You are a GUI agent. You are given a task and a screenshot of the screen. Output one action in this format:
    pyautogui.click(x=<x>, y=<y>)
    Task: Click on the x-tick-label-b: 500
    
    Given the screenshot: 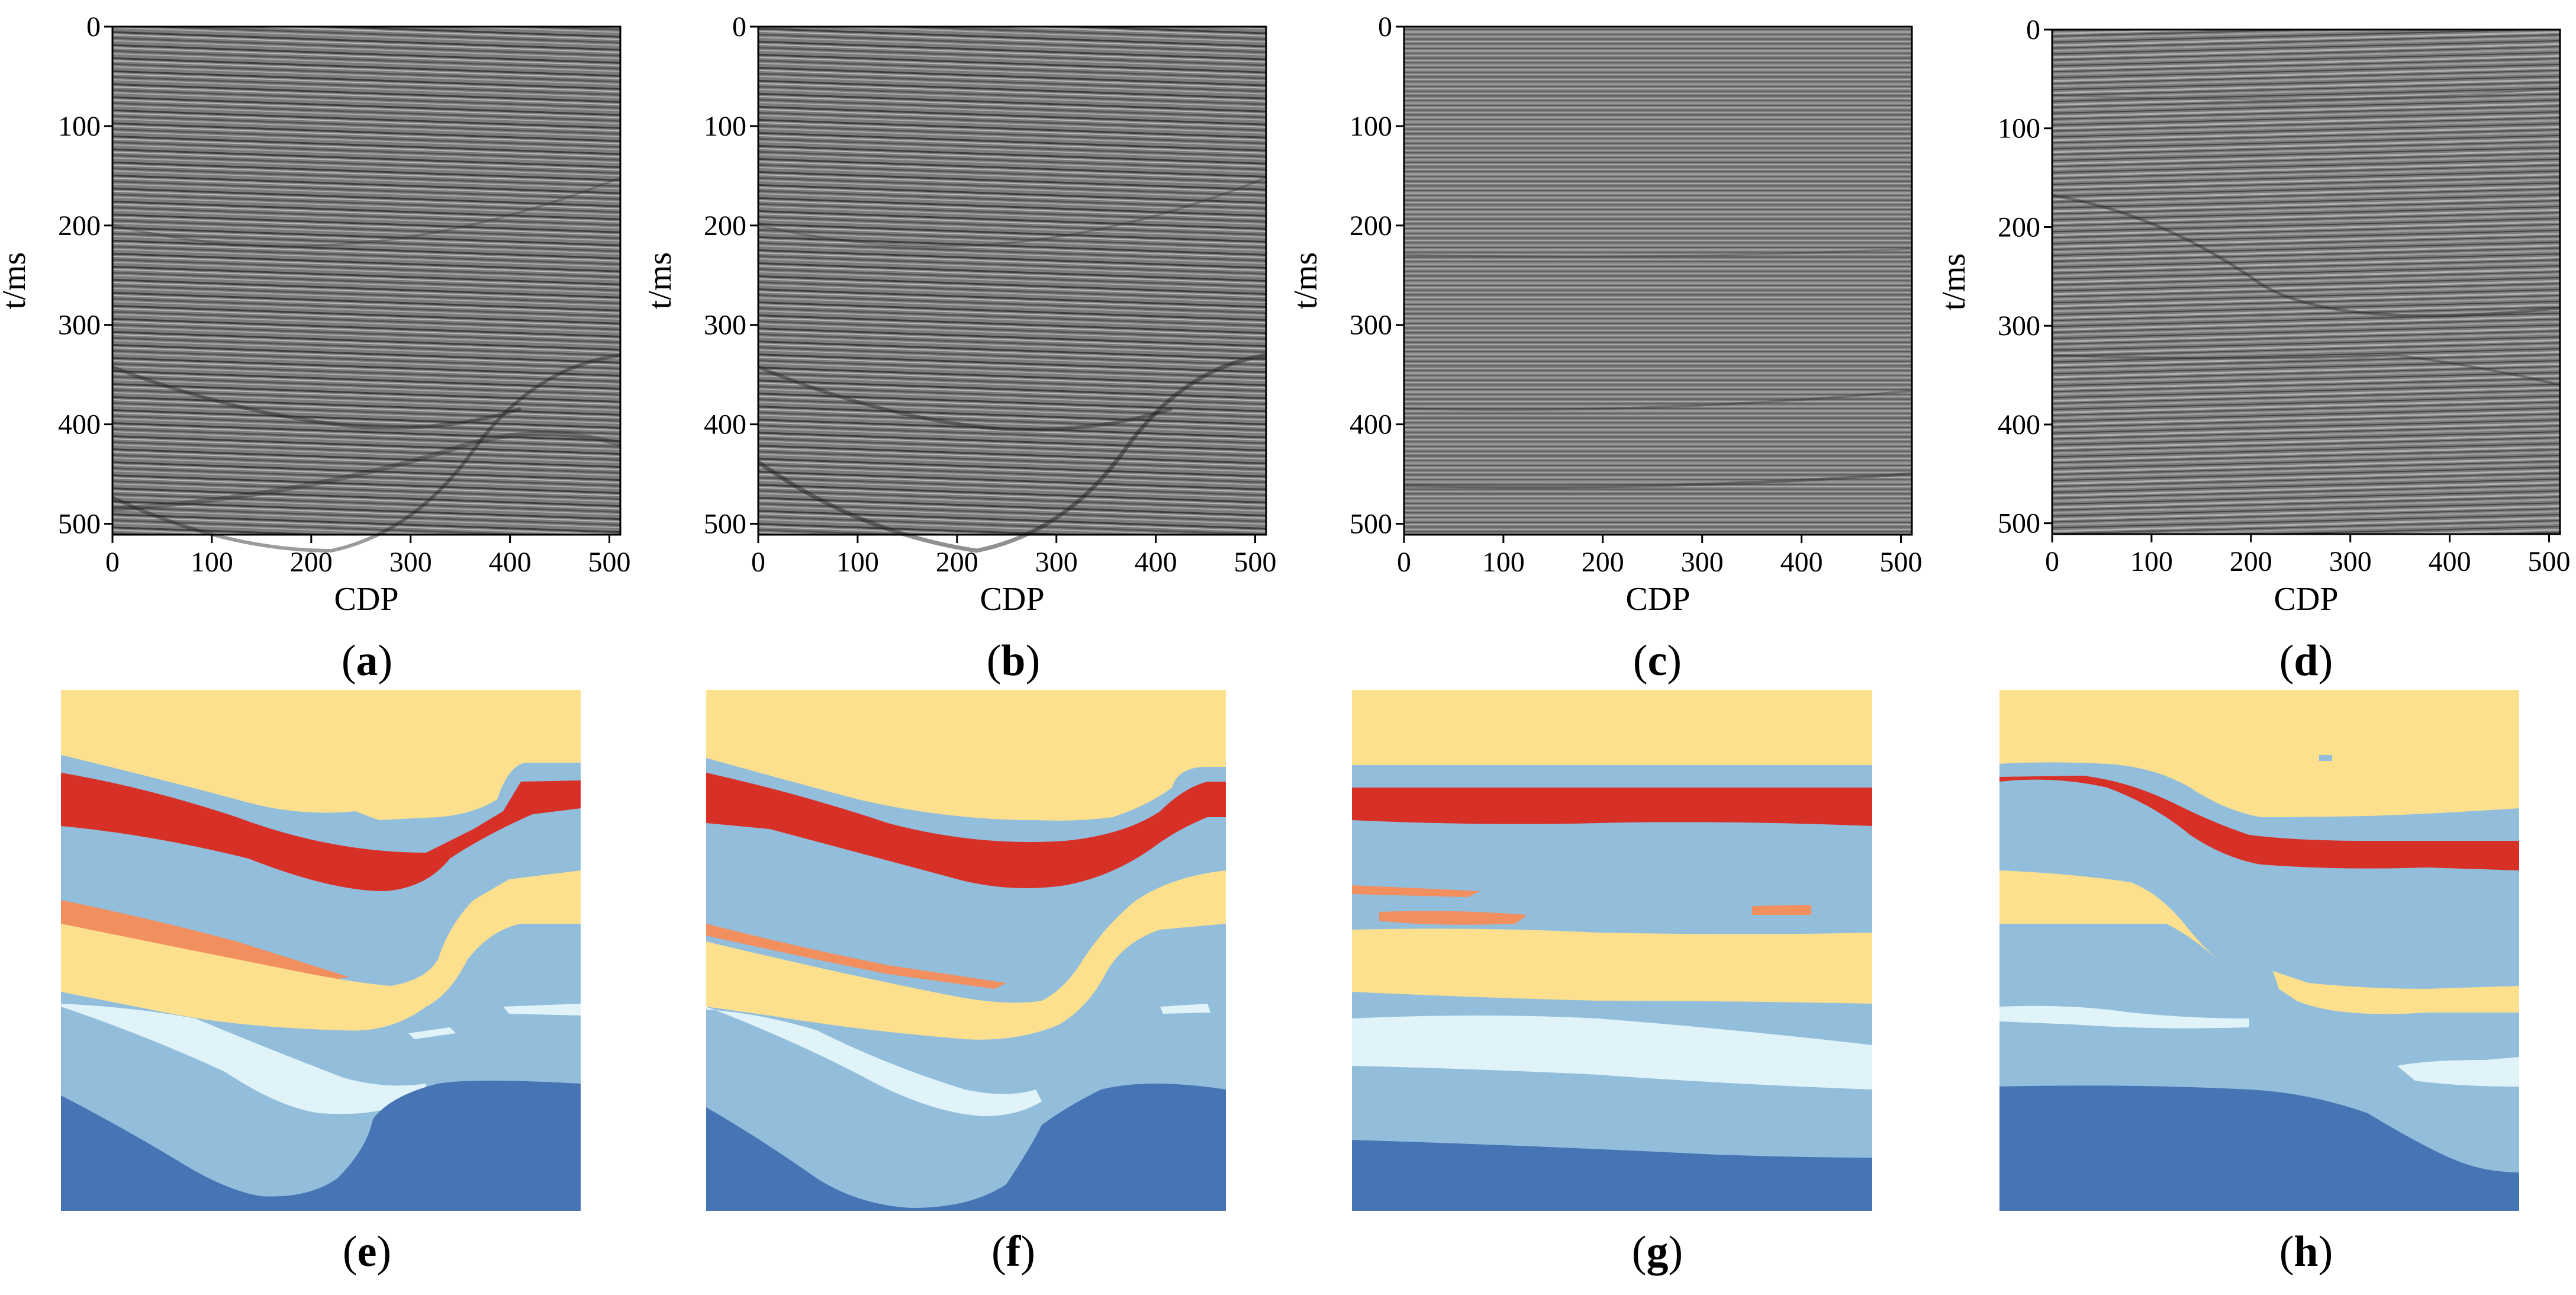 What is the action you would take?
    pyautogui.click(x=1255, y=562)
    